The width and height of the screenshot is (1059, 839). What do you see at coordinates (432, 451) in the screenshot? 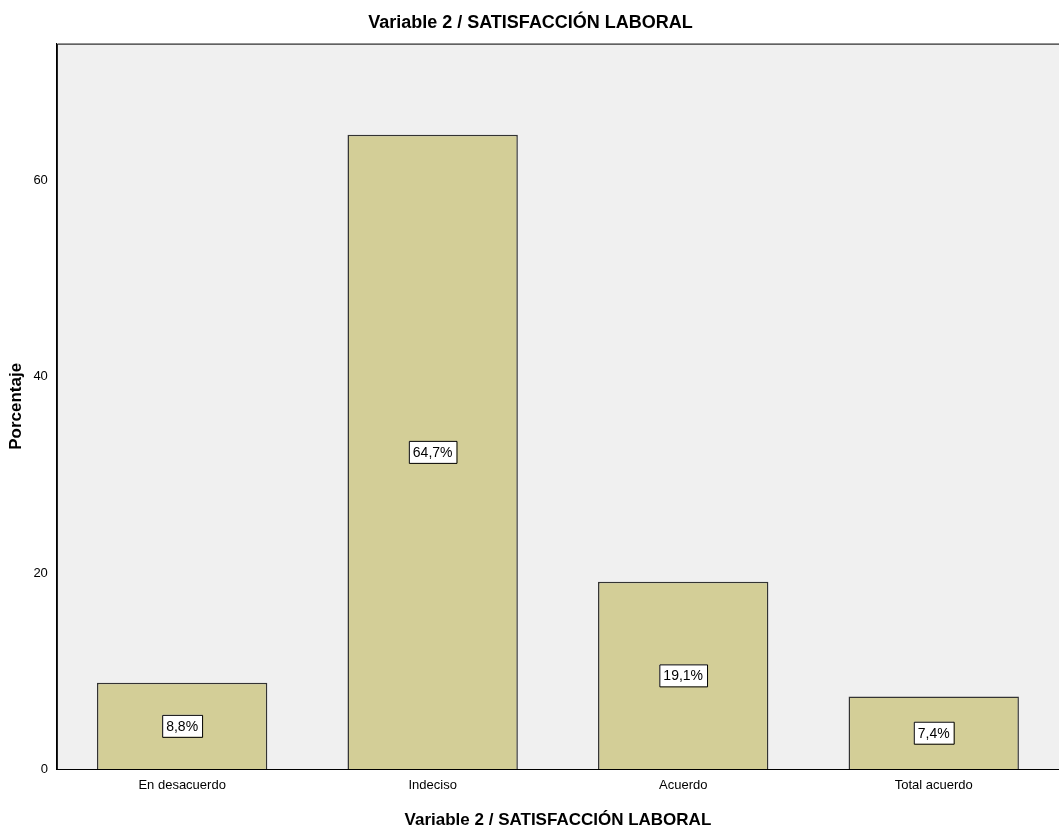
I see `data-label: 64,7%` at bounding box center [432, 451].